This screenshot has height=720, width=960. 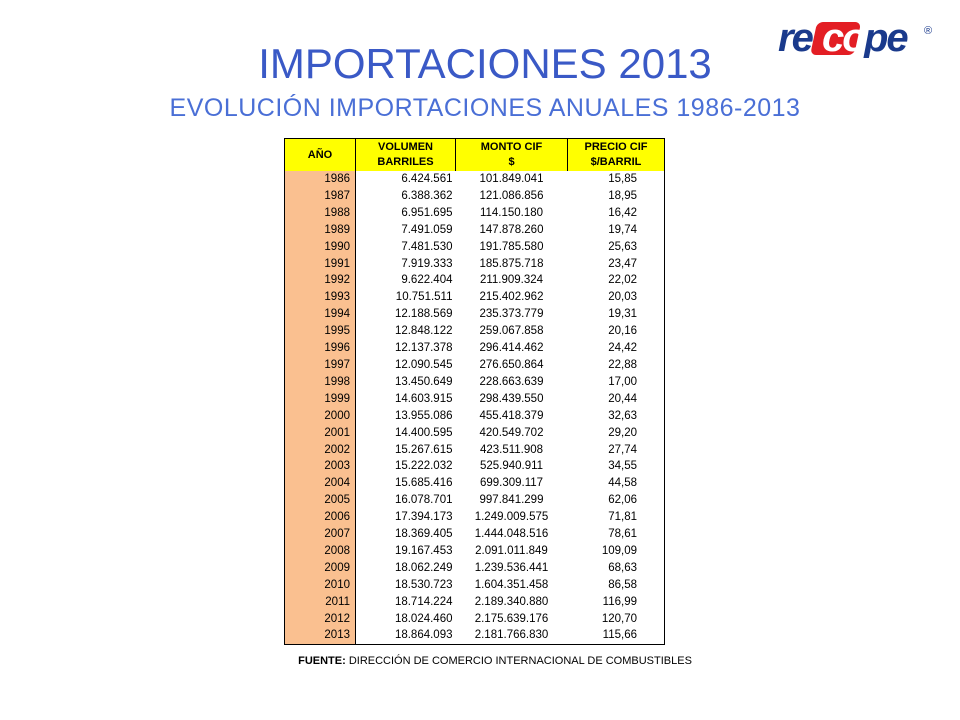 I want to click on cell-year: 1996, so click(x=320, y=348).